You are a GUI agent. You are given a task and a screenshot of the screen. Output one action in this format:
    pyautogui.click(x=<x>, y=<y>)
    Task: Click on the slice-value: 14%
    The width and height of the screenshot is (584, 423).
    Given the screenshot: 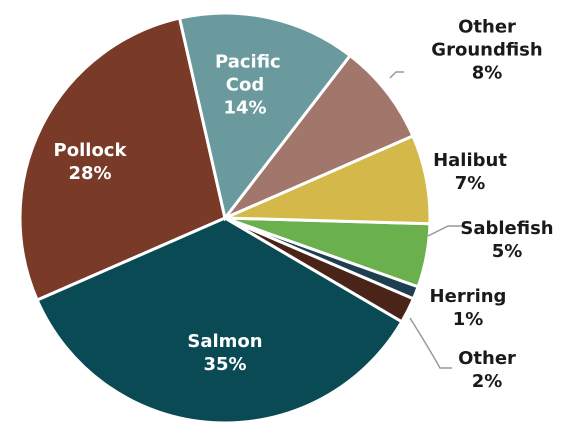 What is the action you would take?
    pyautogui.click(x=245, y=108)
    